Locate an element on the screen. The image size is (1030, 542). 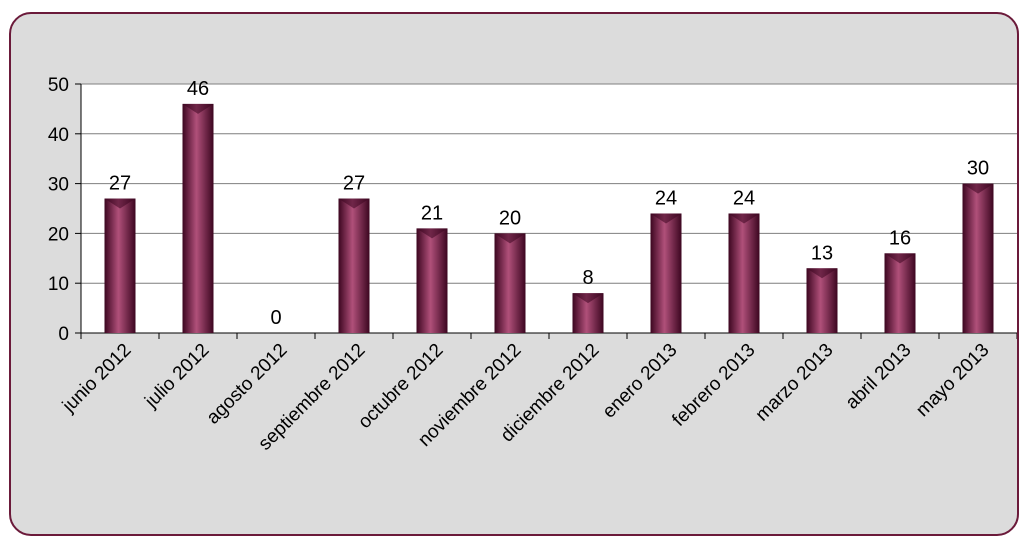
data-label: 21 is located at coordinates (432, 213).